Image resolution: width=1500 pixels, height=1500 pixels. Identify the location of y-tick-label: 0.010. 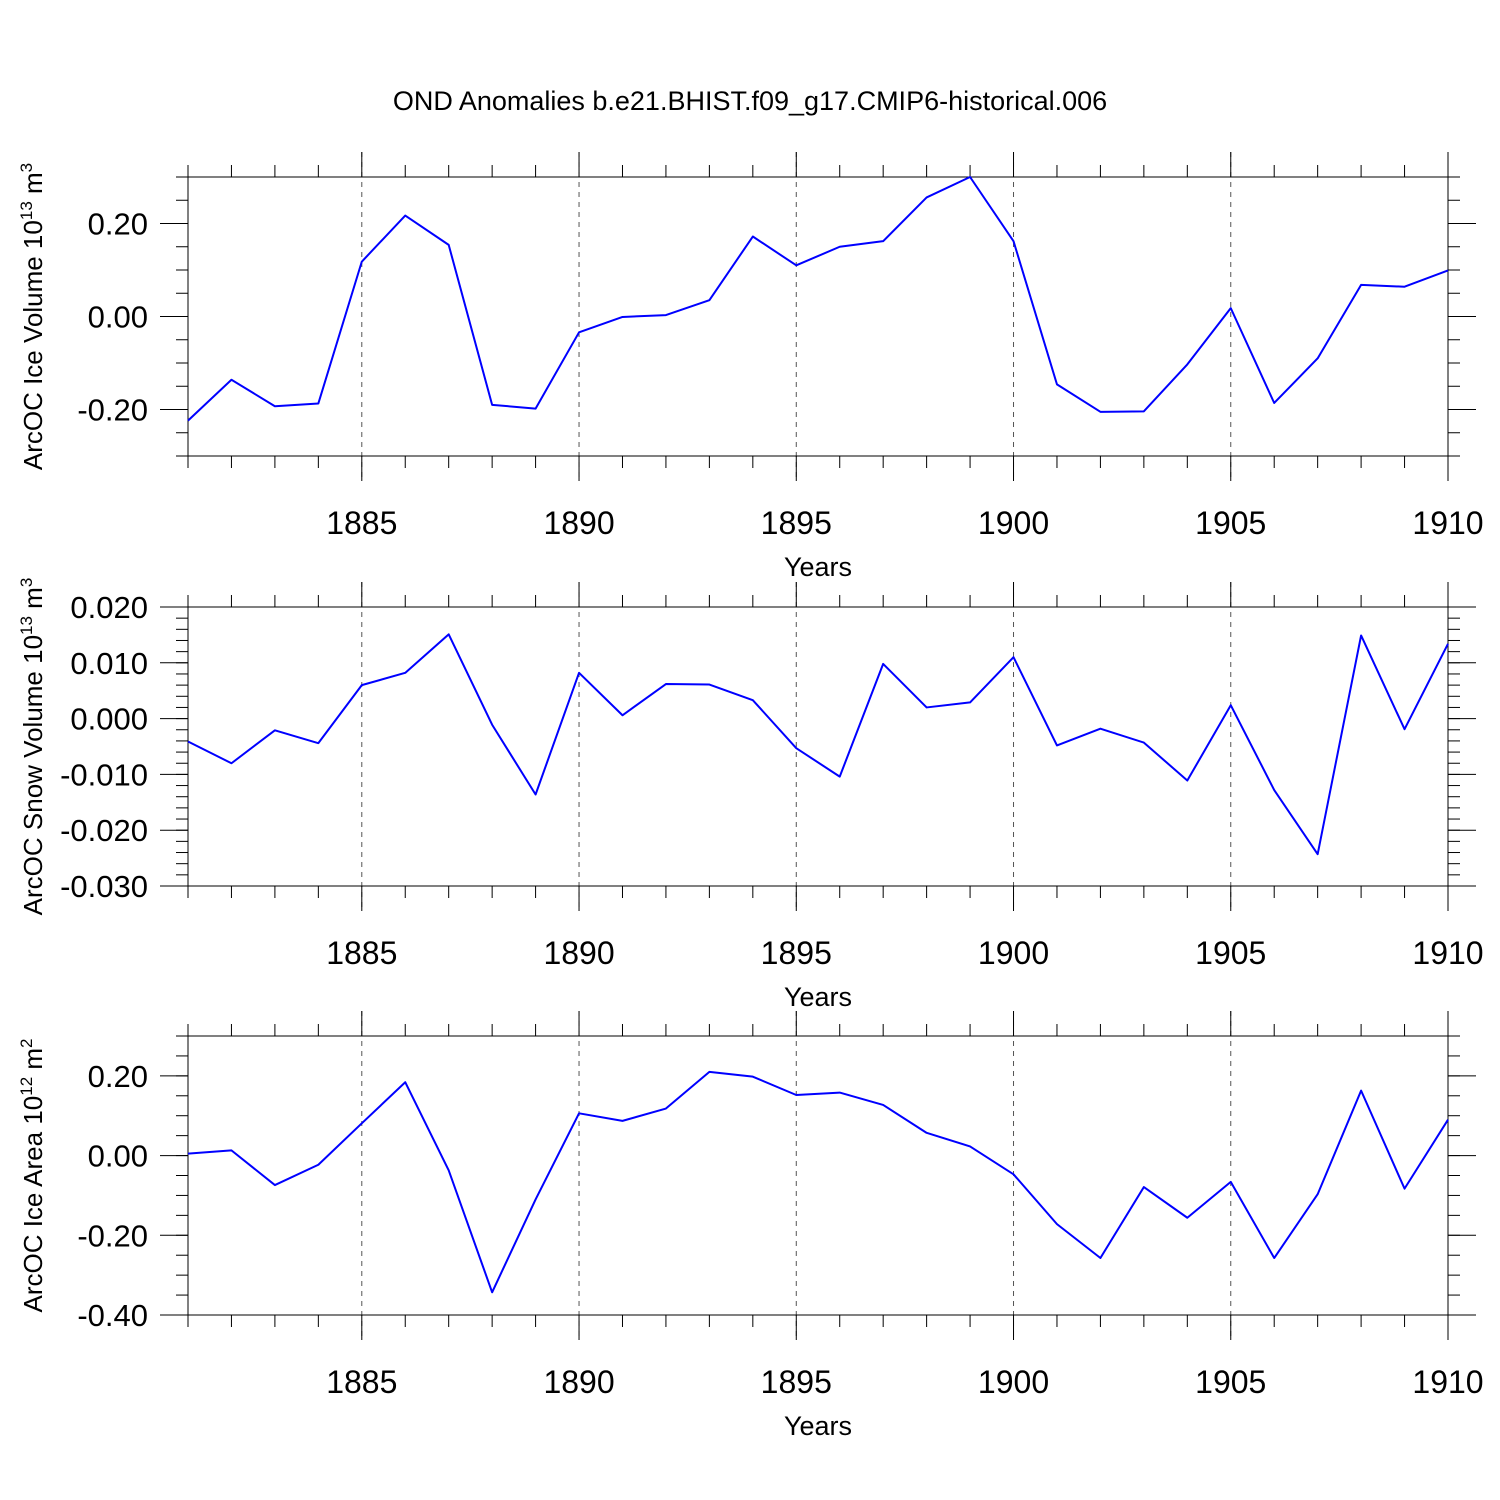
(109, 663).